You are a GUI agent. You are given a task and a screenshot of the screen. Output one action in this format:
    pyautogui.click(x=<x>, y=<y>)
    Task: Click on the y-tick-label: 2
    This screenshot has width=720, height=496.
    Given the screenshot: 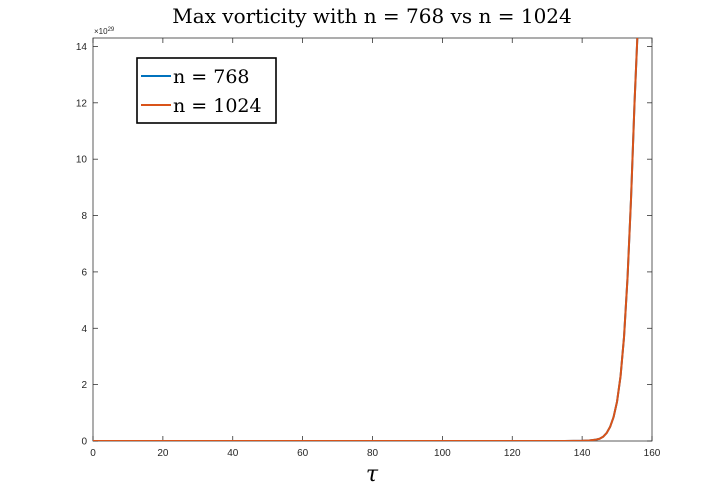 What is the action you would take?
    pyautogui.click(x=84, y=385)
    